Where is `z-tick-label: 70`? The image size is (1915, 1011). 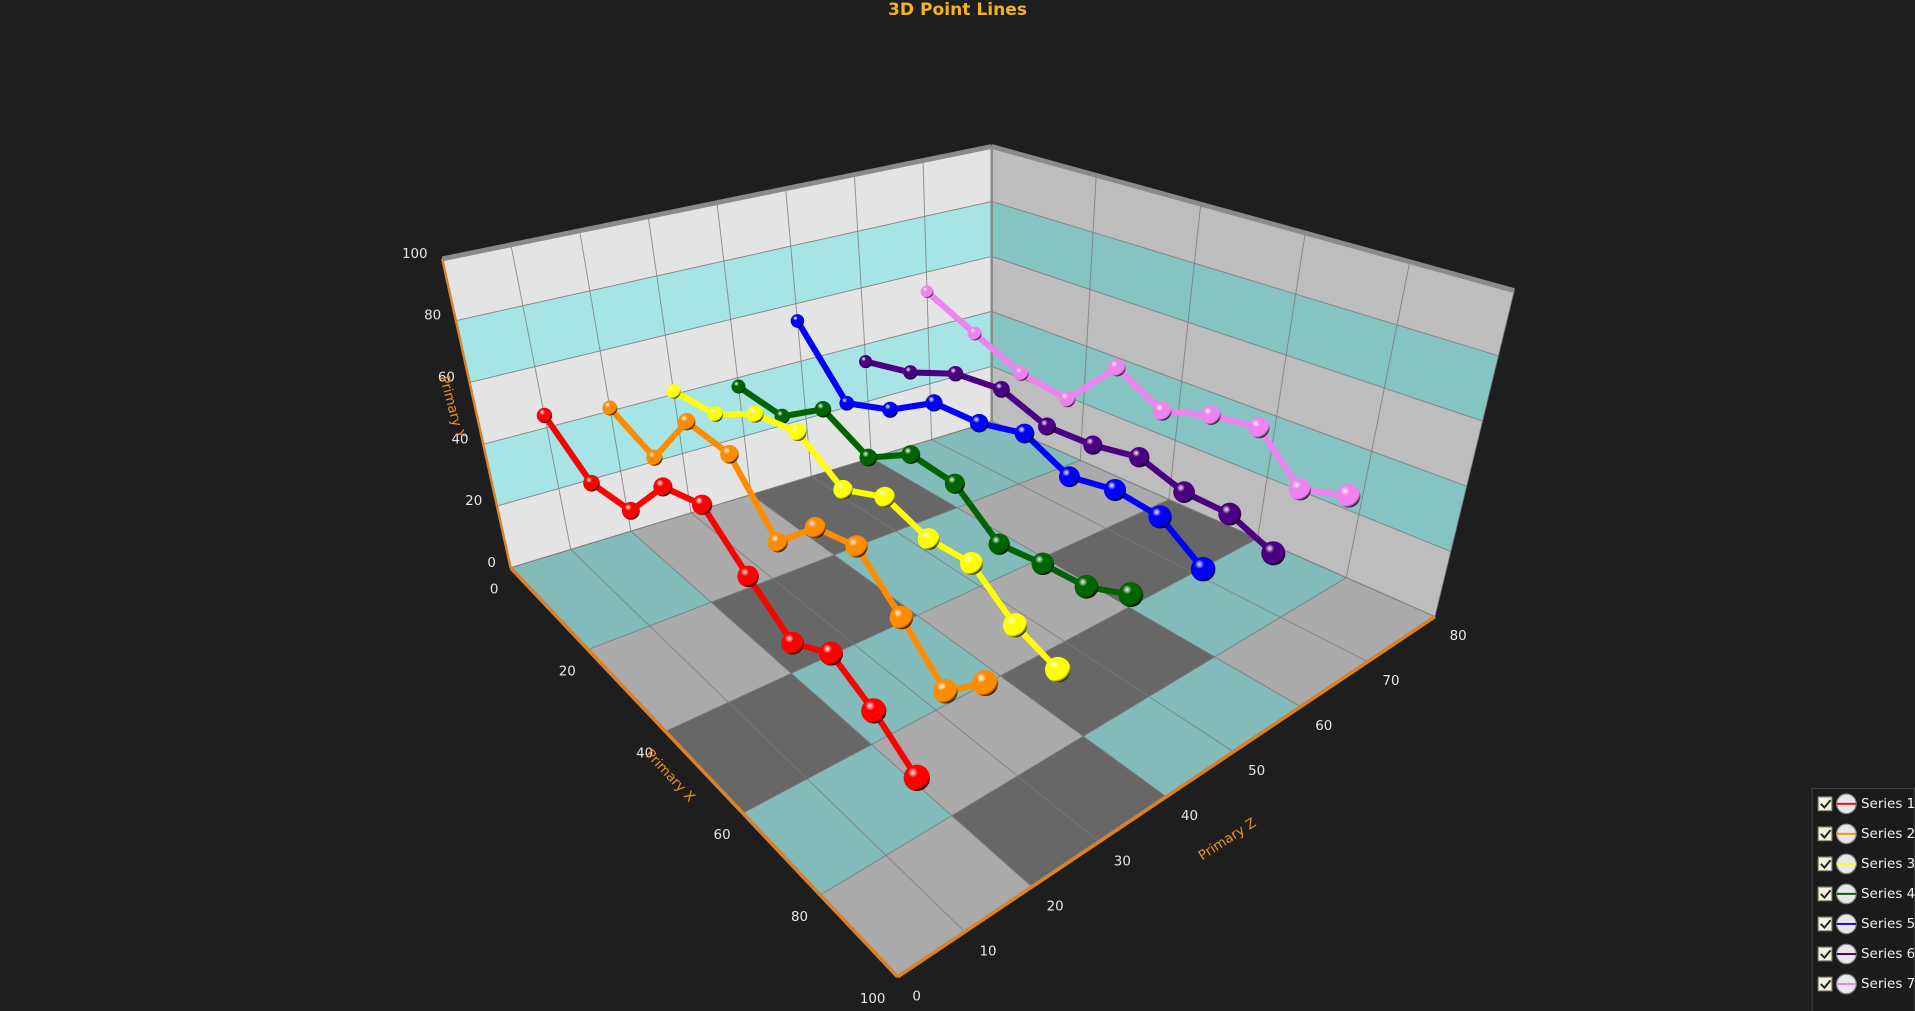 z-tick-label: 70 is located at coordinates (1390, 681).